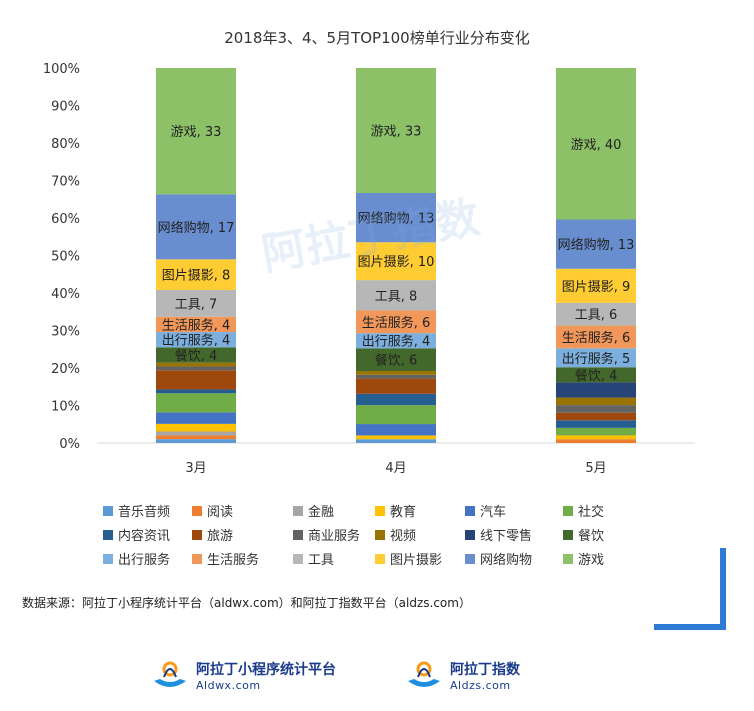  What do you see at coordinates (334, 536) in the screenshot?
I see `legend-label: 商业服务` at bounding box center [334, 536].